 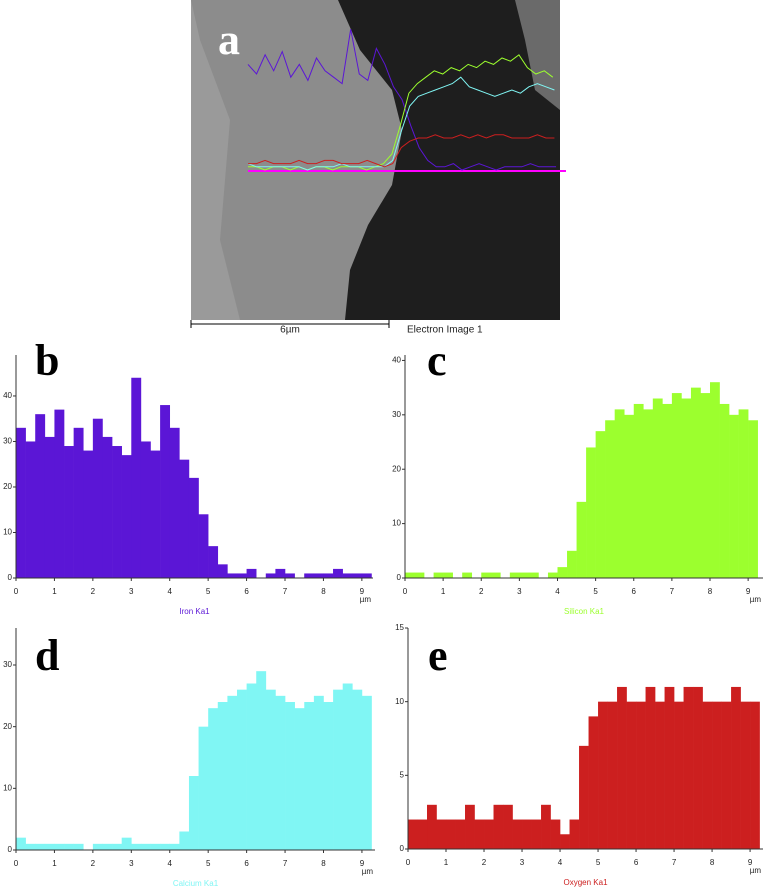 I want to click on y-tick-label: 15, so click(x=399, y=627).